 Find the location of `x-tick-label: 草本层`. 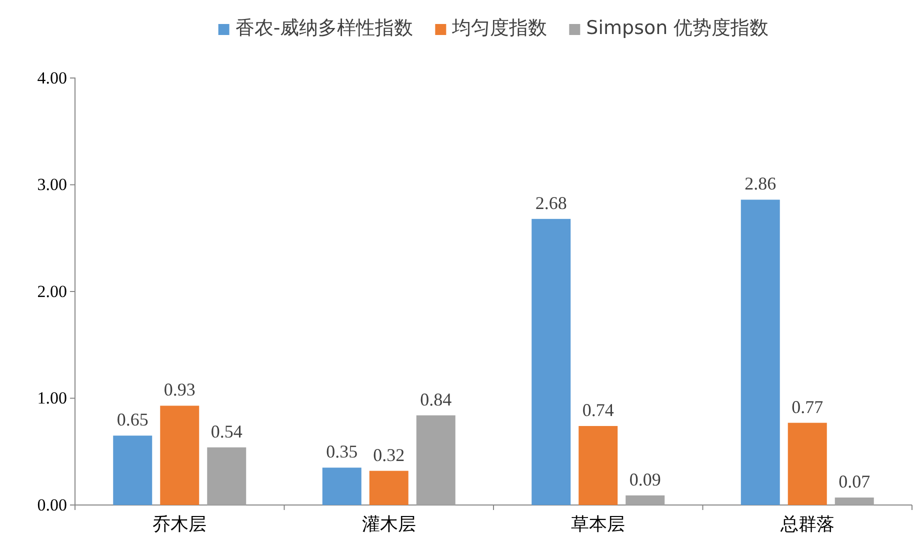

x-tick-label: 草本层 is located at coordinates (598, 524).